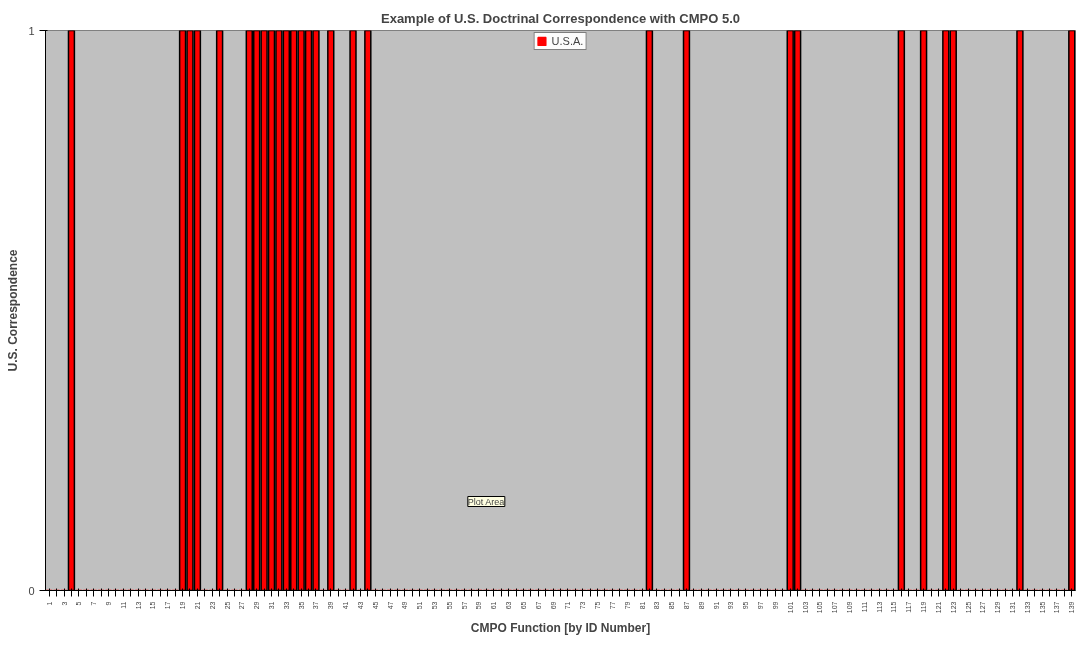  Describe the element at coordinates (560, 18) in the screenshot. I see `chart-title: Example of U.S. Doctrinal Correspondence with CMPO 5.0` at that location.